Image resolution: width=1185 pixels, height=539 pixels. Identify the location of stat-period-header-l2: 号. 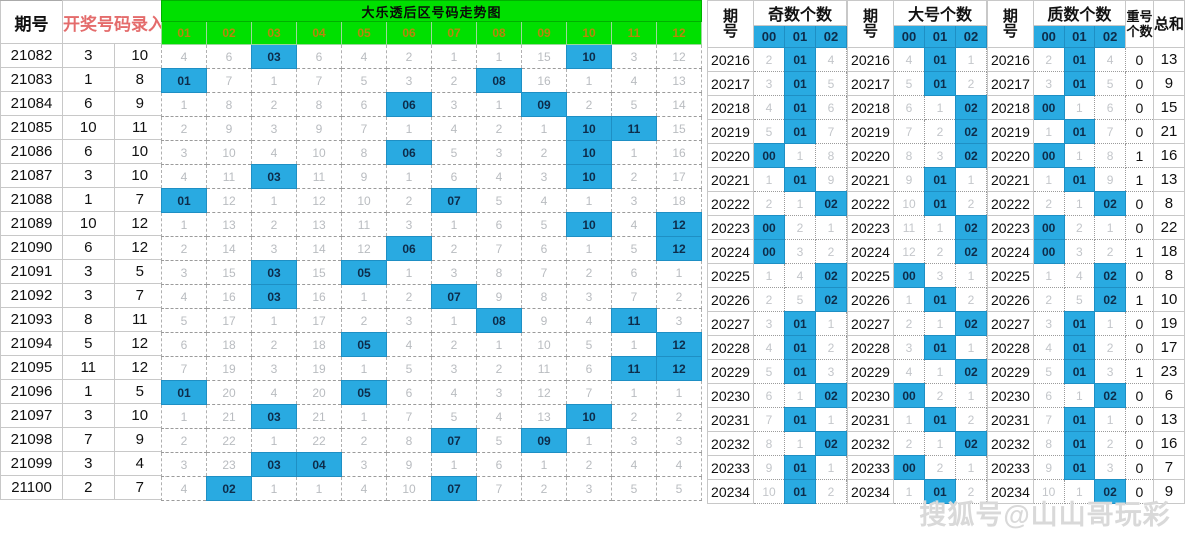
(870, 31).